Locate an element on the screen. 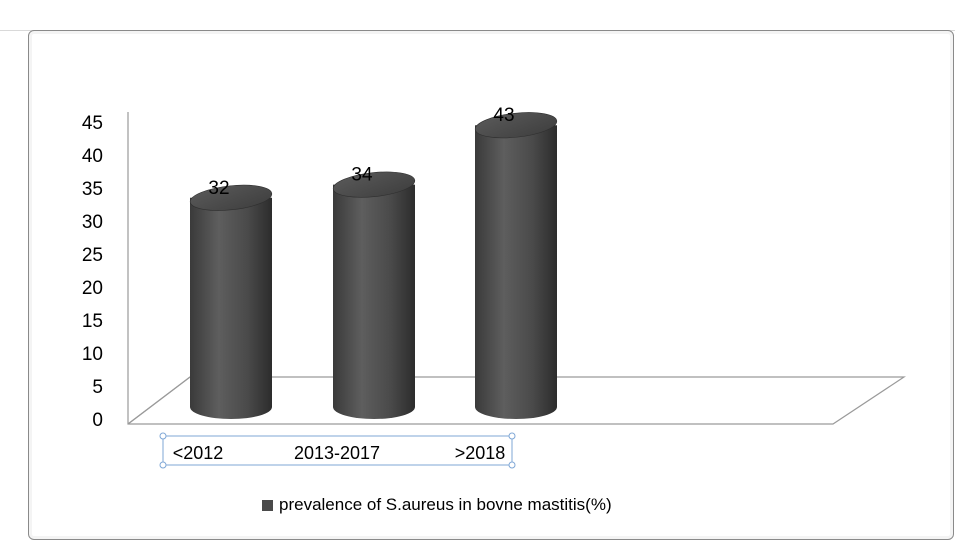 The image size is (955, 544). category-label: >2018 is located at coordinates (480, 453).